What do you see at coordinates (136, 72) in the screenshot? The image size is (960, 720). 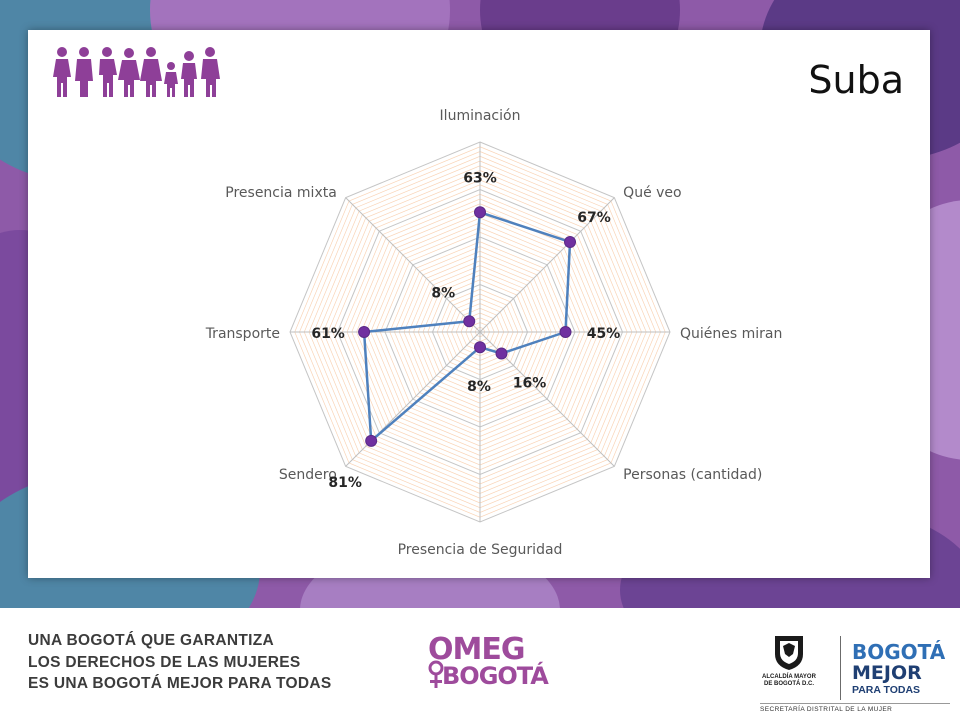 I see `women-group-icon` at bounding box center [136, 72].